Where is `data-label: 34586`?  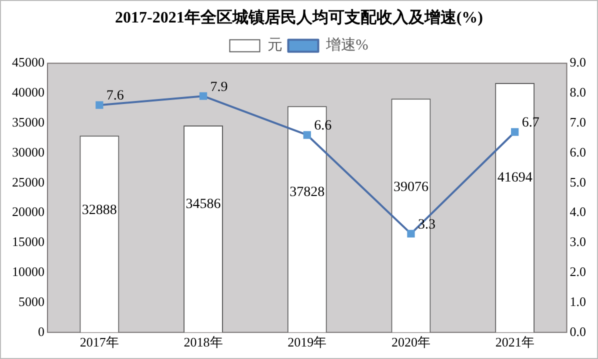
data-label: 34586 is located at coordinates (203, 204).